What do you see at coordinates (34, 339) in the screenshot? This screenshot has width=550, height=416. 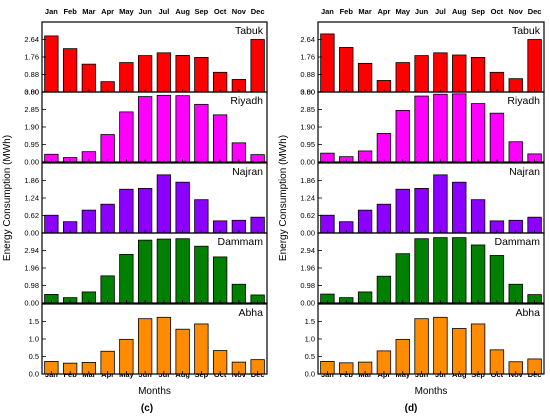 I see `y-tick-label: 1.0` at bounding box center [34, 339].